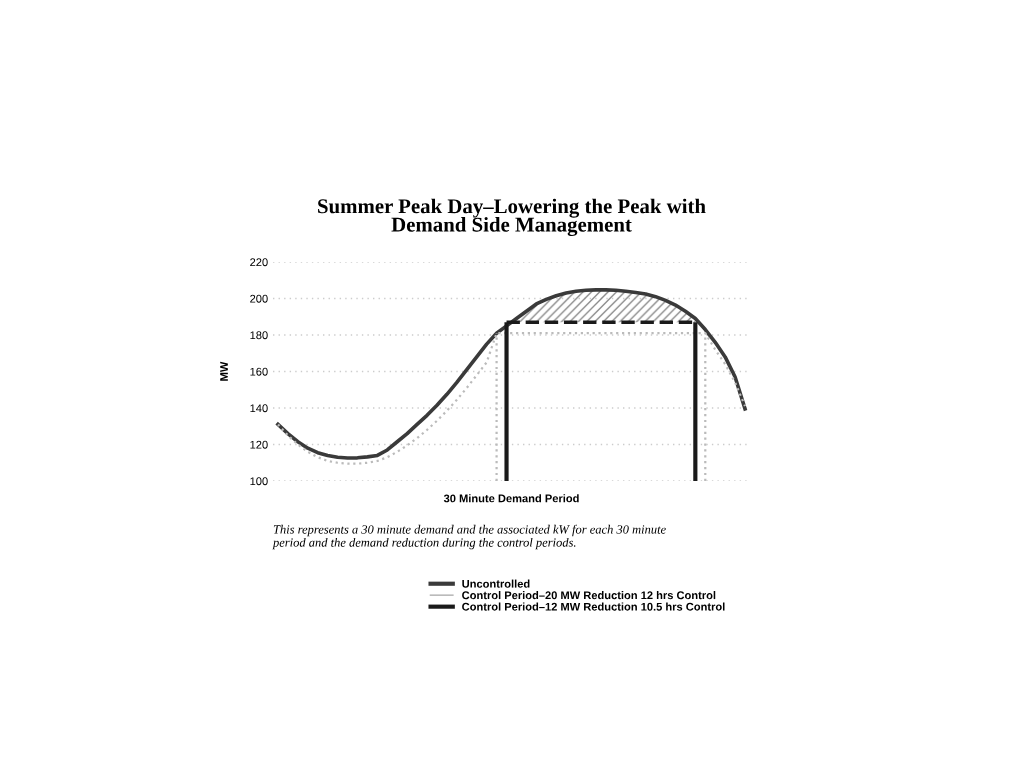 The height and width of the screenshot is (759, 1011). What do you see at coordinates (469, 537) in the screenshot?
I see `text: This represents a 30 minute demand and the associated kW for each 30 minute period and the demand reduction during the control periods.` at bounding box center [469, 537].